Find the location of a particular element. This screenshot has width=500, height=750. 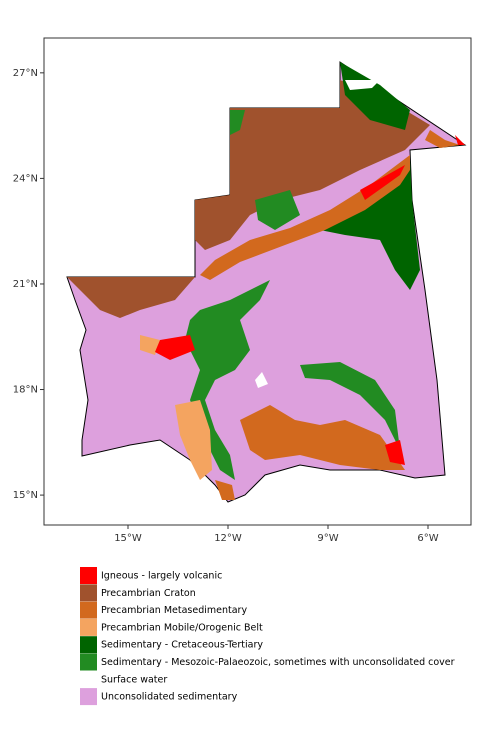

y-tick-label: 18°N is located at coordinates (25, 390).